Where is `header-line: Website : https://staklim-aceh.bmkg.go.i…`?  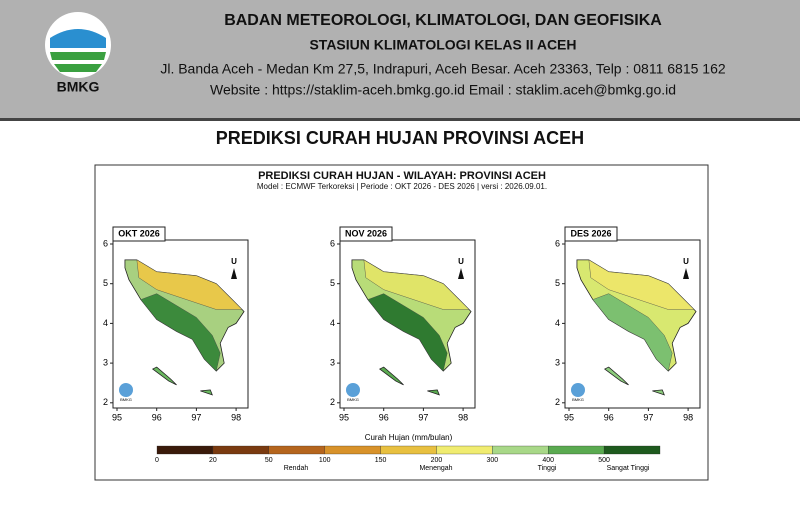
header-line: Website : https://staklim-aceh.bmkg.go.i… is located at coordinates (443, 90).